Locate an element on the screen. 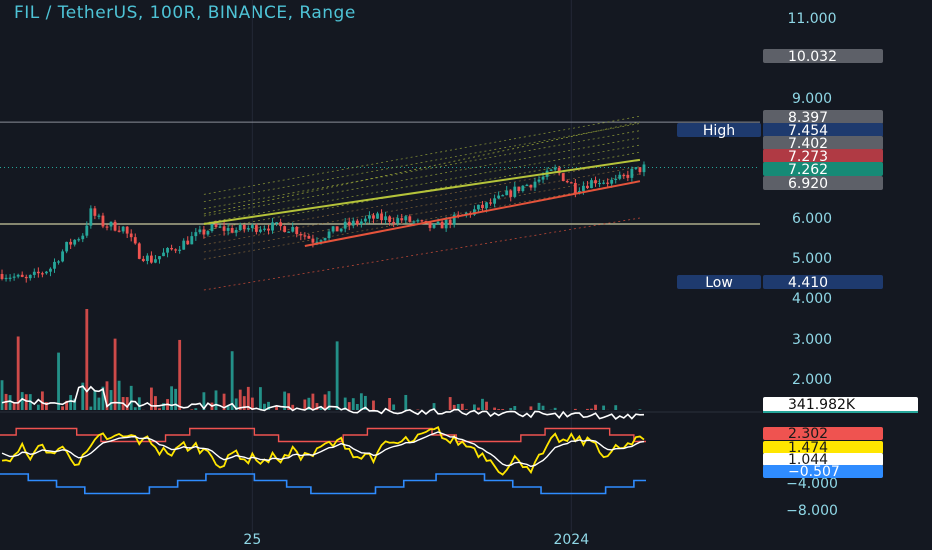 The height and width of the screenshot is (550, 932). price-tick-label: 4.000 is located at coordinates (812, 299).